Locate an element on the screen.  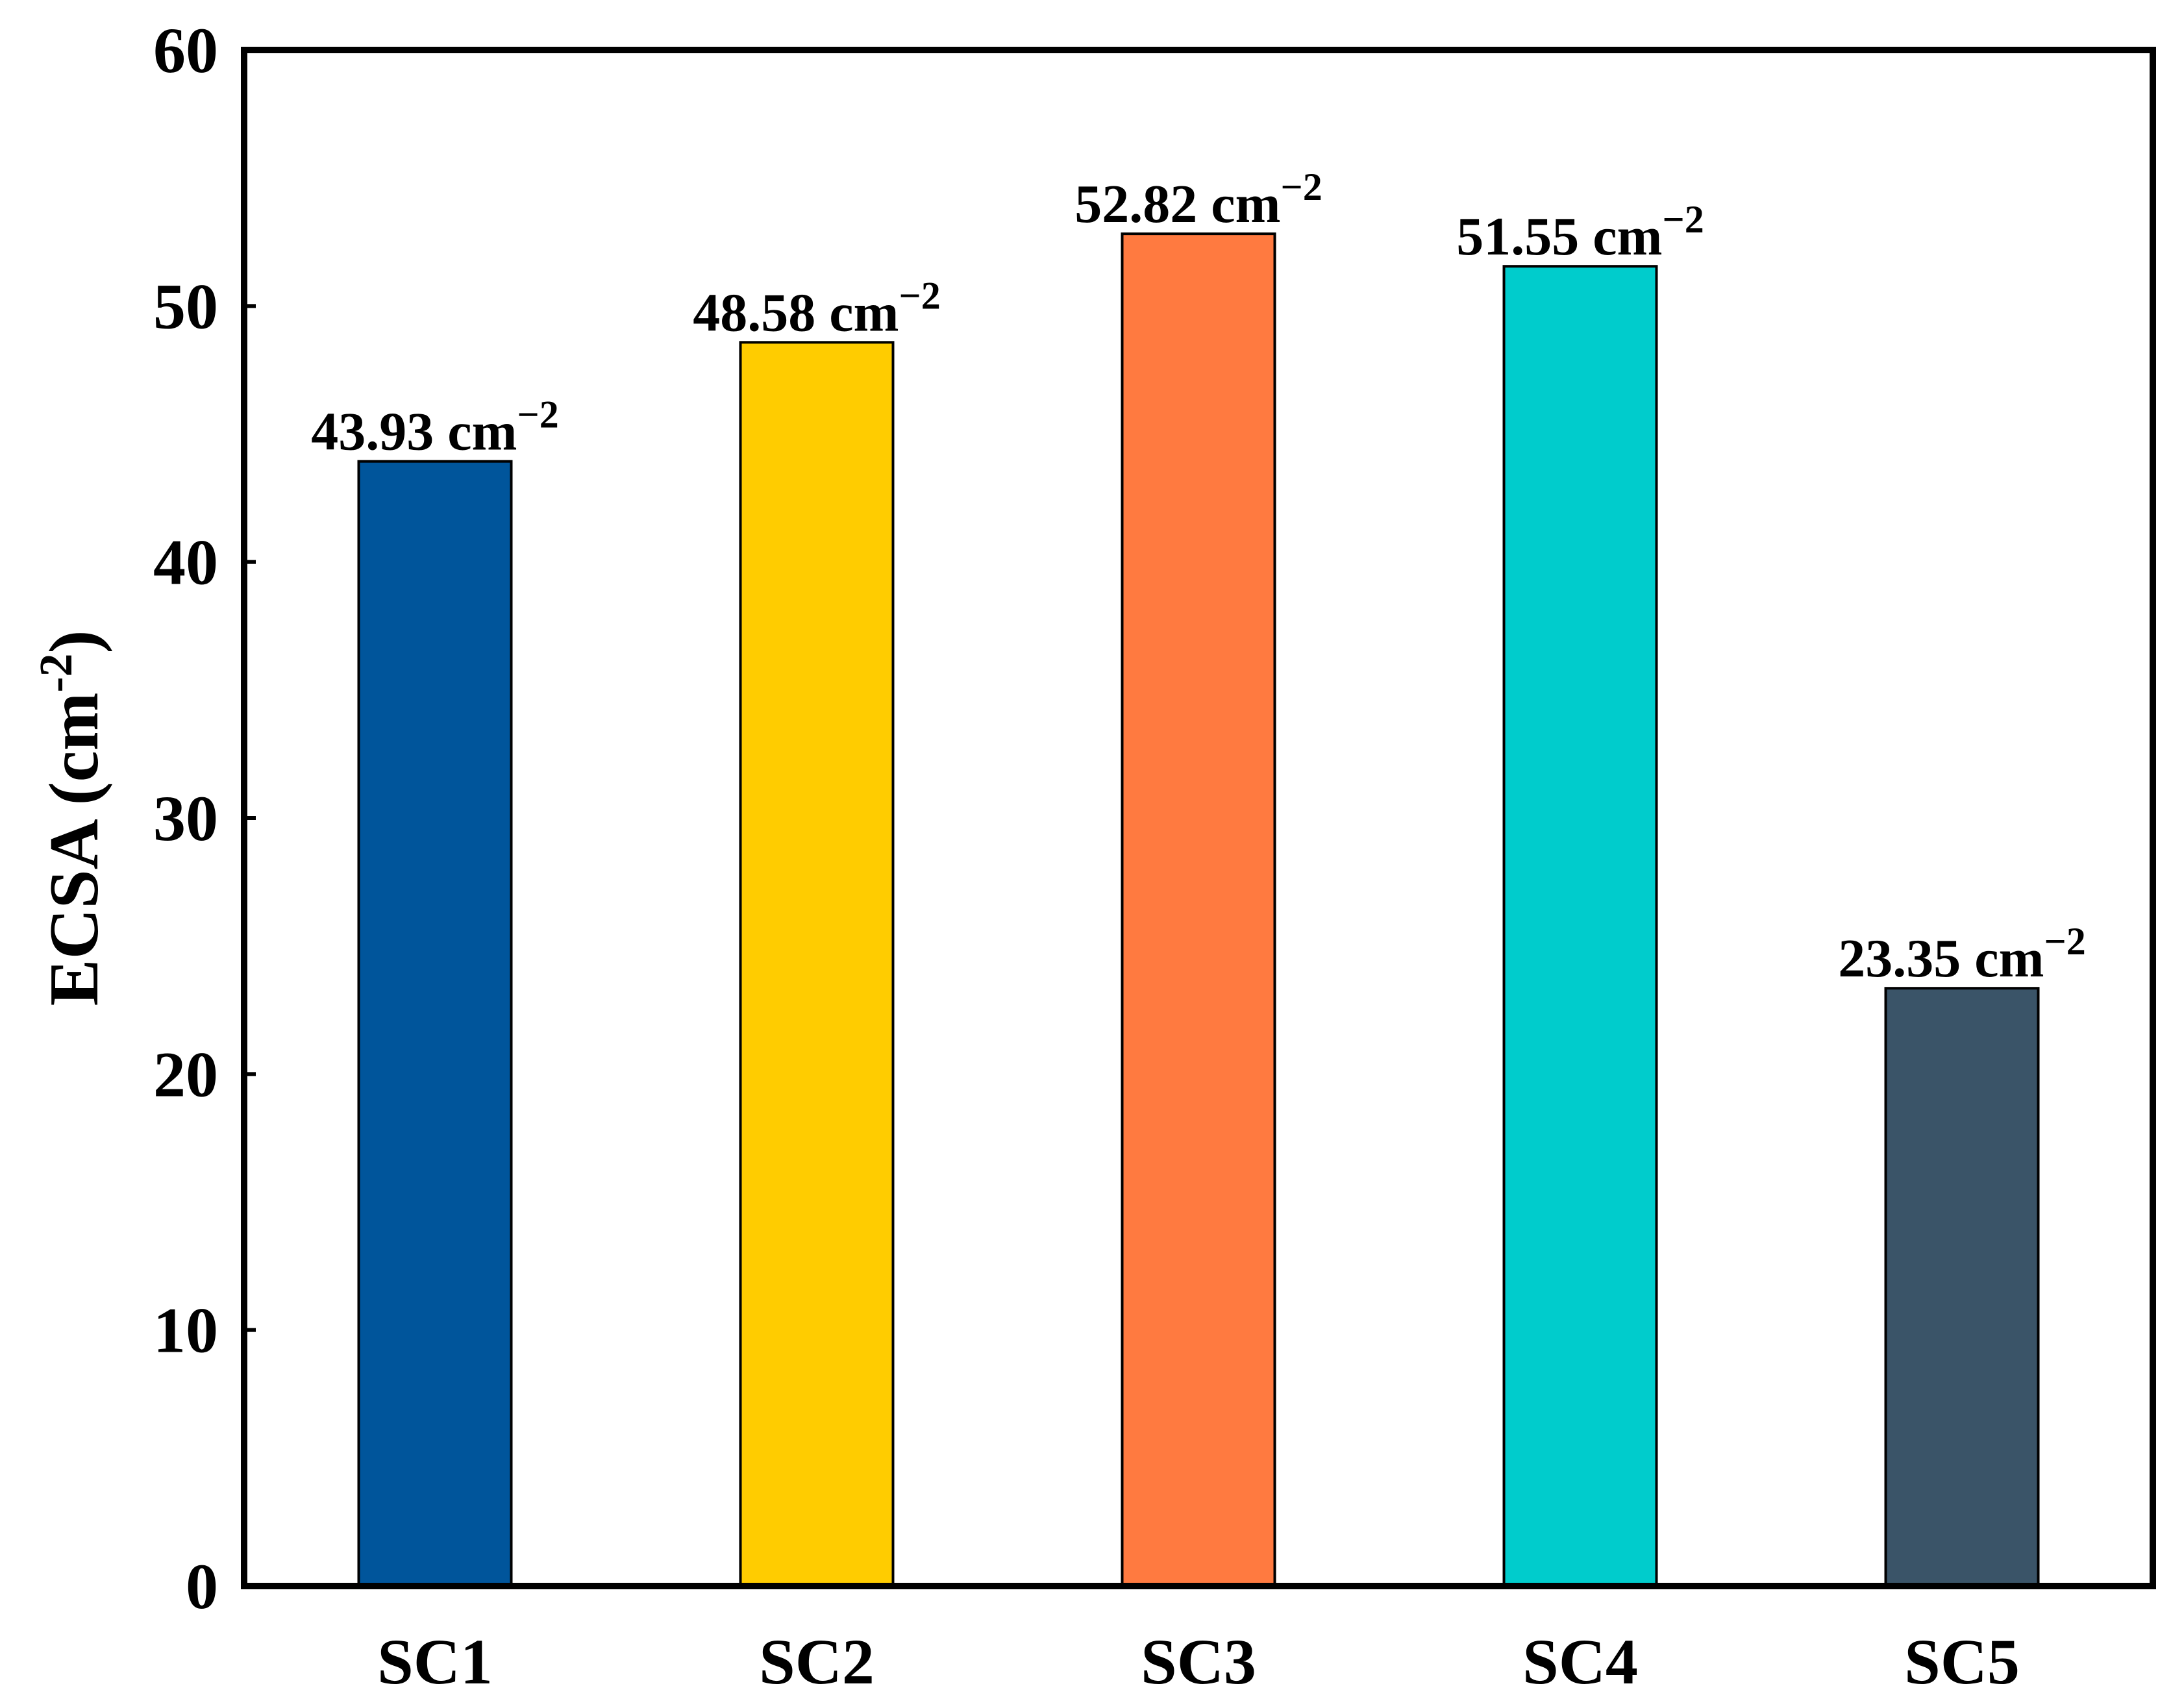
data-label-sc5: 23.35 cm−2 is located at coordinates (1961, 955).